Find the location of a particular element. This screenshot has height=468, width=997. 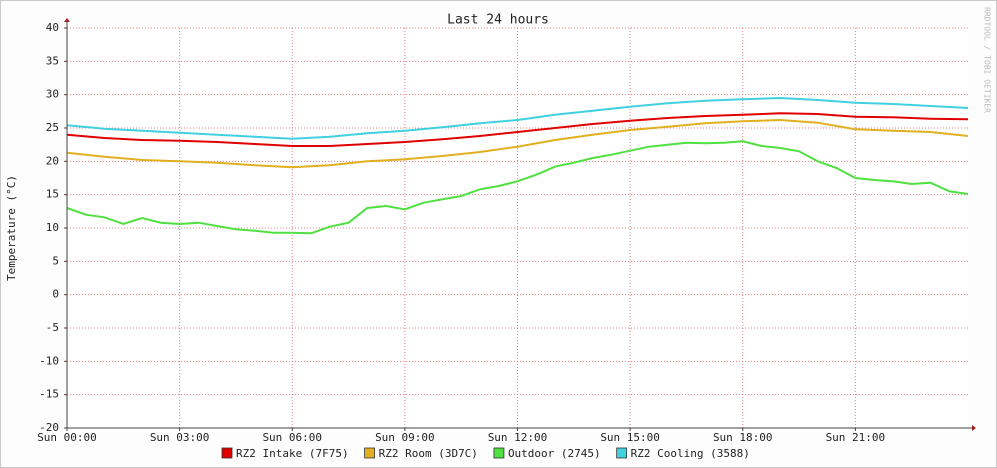

y-tick-label: -20 is located at coordinates (49, 427).